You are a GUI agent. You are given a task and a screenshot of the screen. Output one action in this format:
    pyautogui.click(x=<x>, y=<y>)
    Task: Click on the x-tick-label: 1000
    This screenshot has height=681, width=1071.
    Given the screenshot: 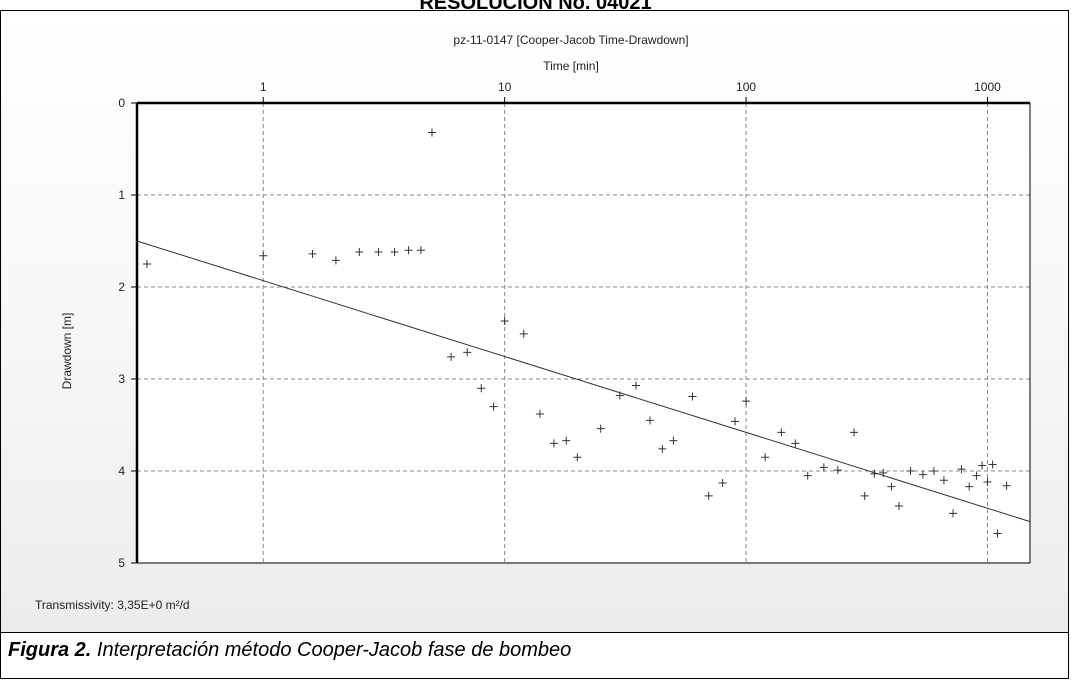 What is the action you would take?
    pyautogui.click(x=987, y=87)
    